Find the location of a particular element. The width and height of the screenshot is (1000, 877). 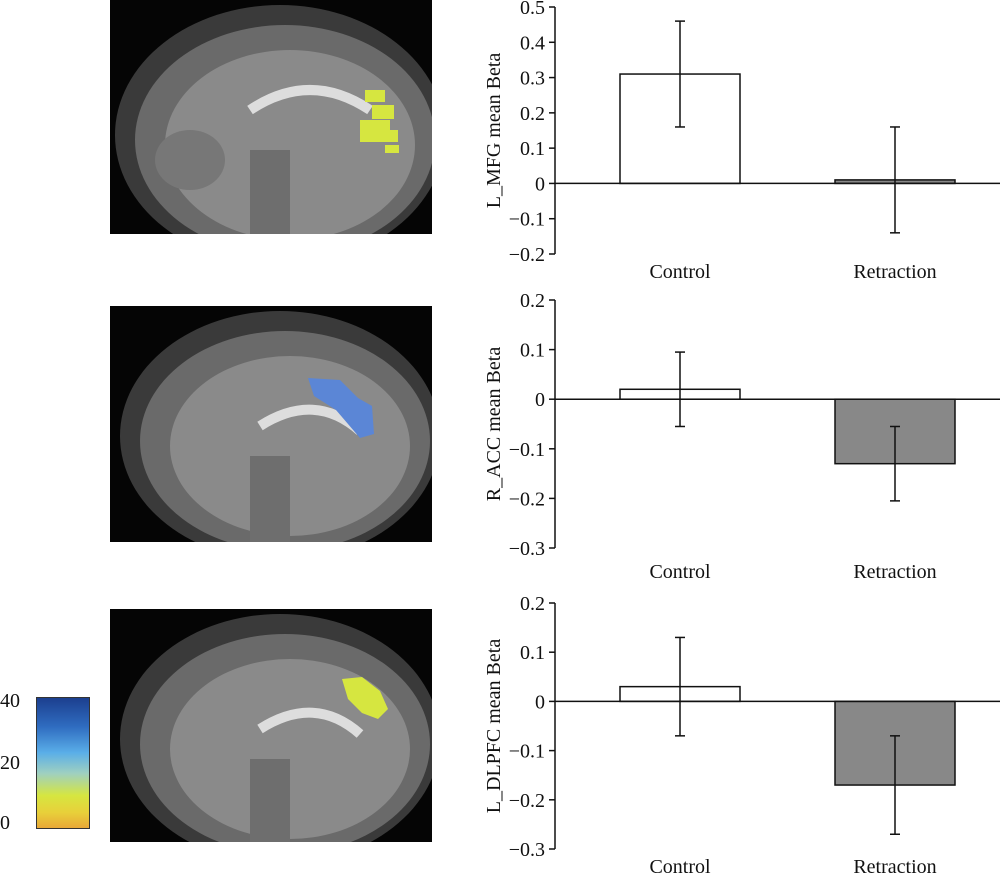

brain-image-sagittal-dlpfc is located at coordinates (271, 725).